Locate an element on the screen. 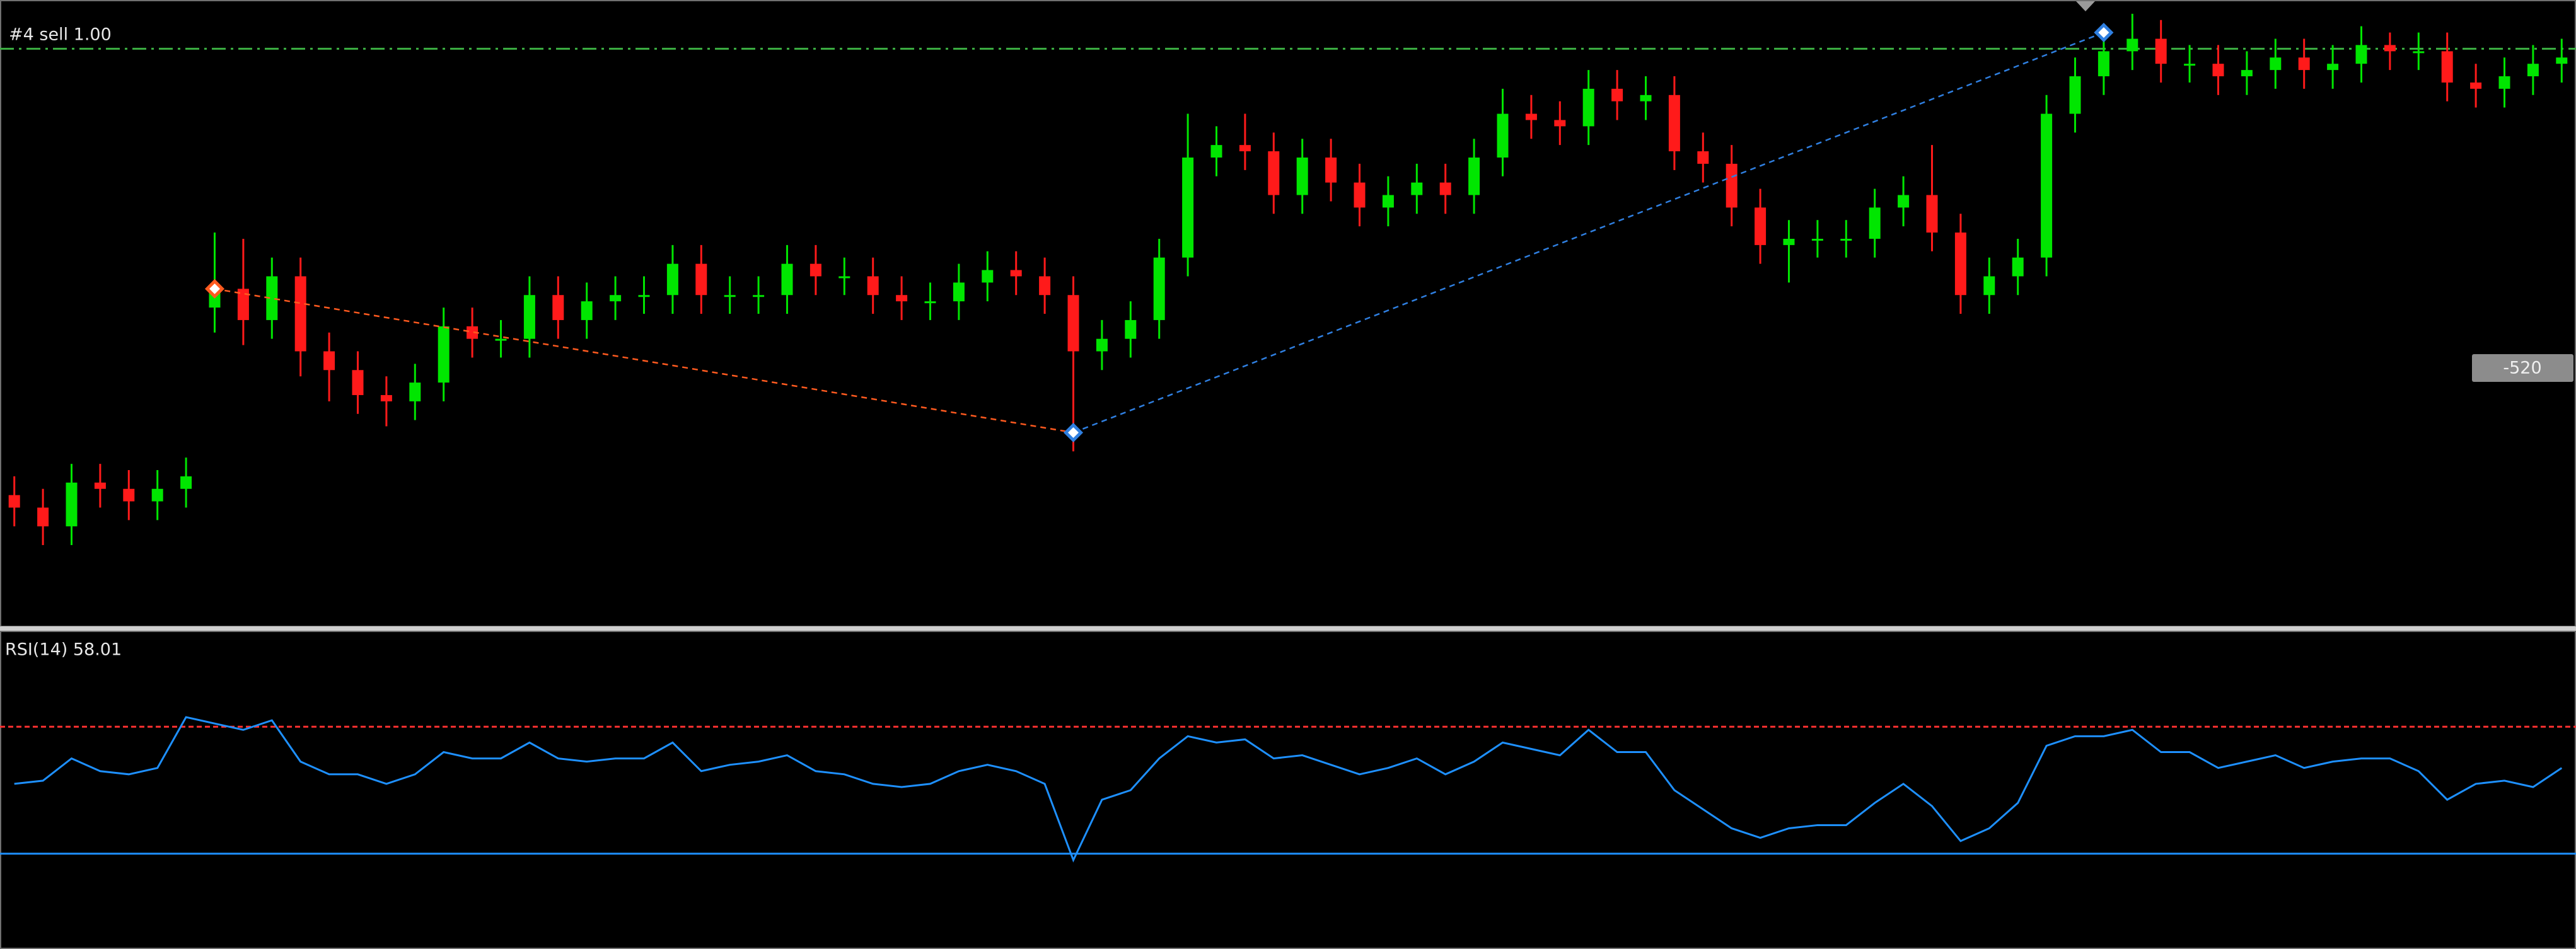 Image resolution: width=2576 pixels, height=949 pixels. price-label: -520 is located at coordinates (2522, 368).